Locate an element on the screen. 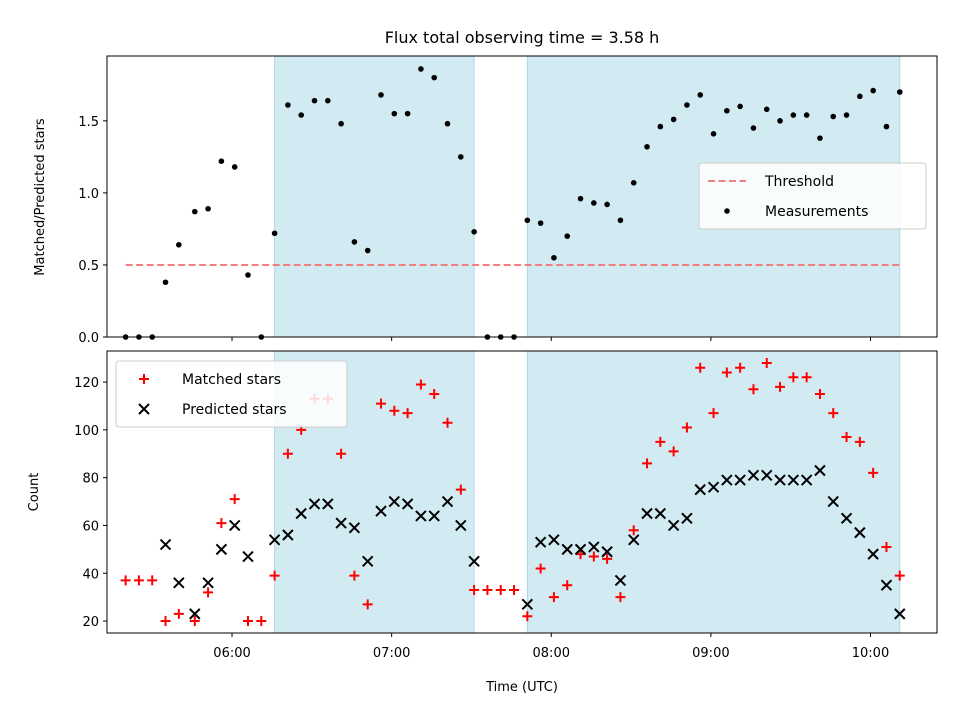  legend-label: Threshold is located at coordinates (799, 182).